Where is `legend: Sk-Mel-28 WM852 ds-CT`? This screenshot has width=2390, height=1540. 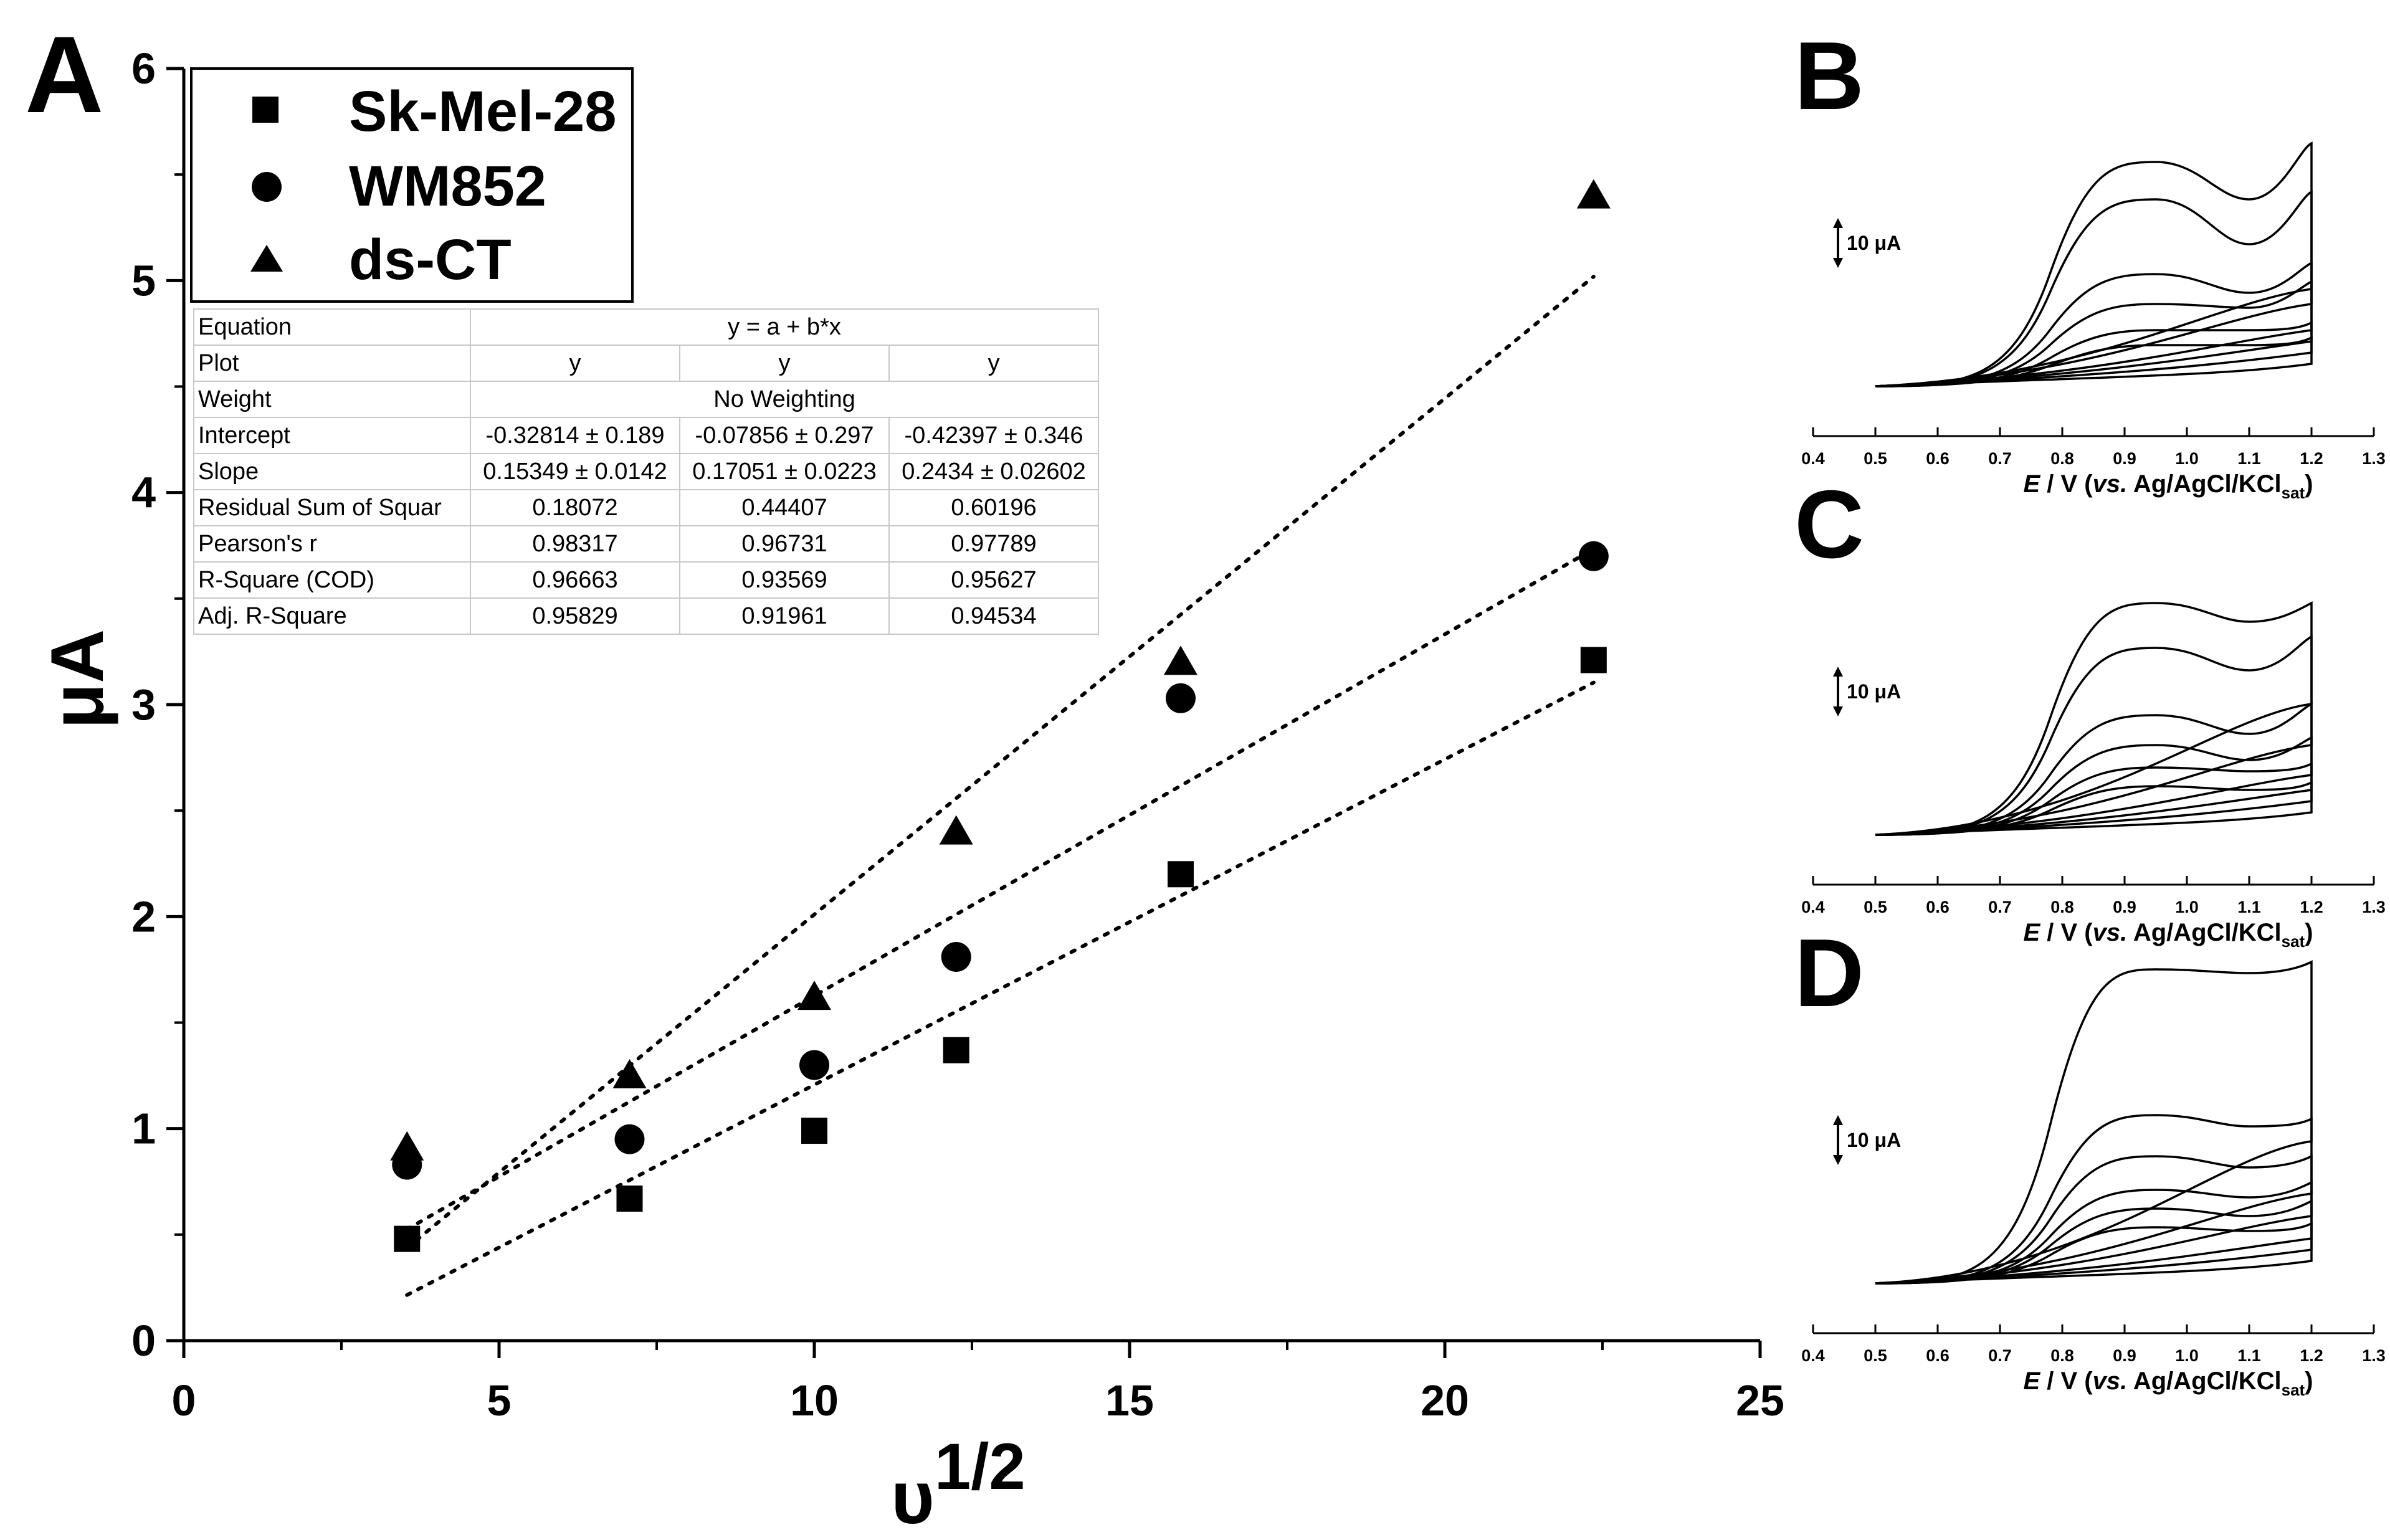 legend: Sk-Mel-28 WM852 ds-CT is located at coordinates (412, 185).